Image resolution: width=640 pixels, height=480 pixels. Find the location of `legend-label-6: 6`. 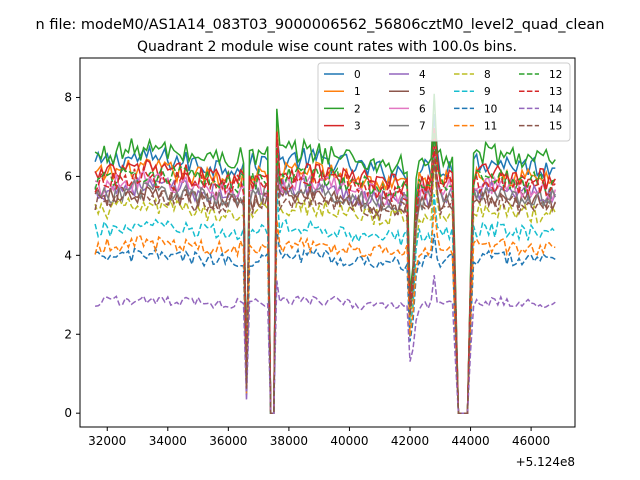

legend-label-6: 6 is located at coordinates (422, 109).